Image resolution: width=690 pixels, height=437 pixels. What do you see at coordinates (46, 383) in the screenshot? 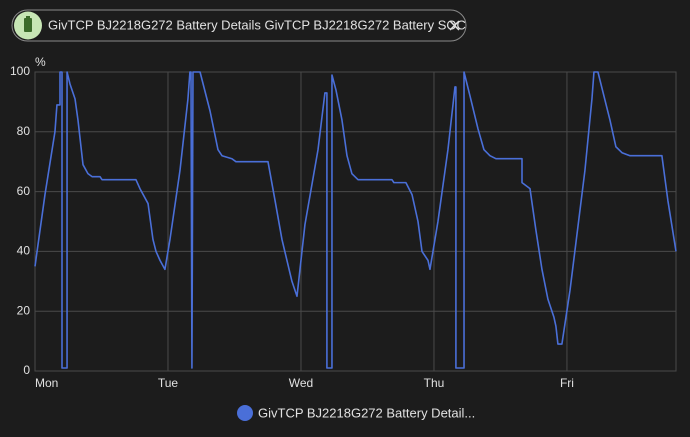
I see `x-tick-label: Mon` at bounding box center [46, 383].